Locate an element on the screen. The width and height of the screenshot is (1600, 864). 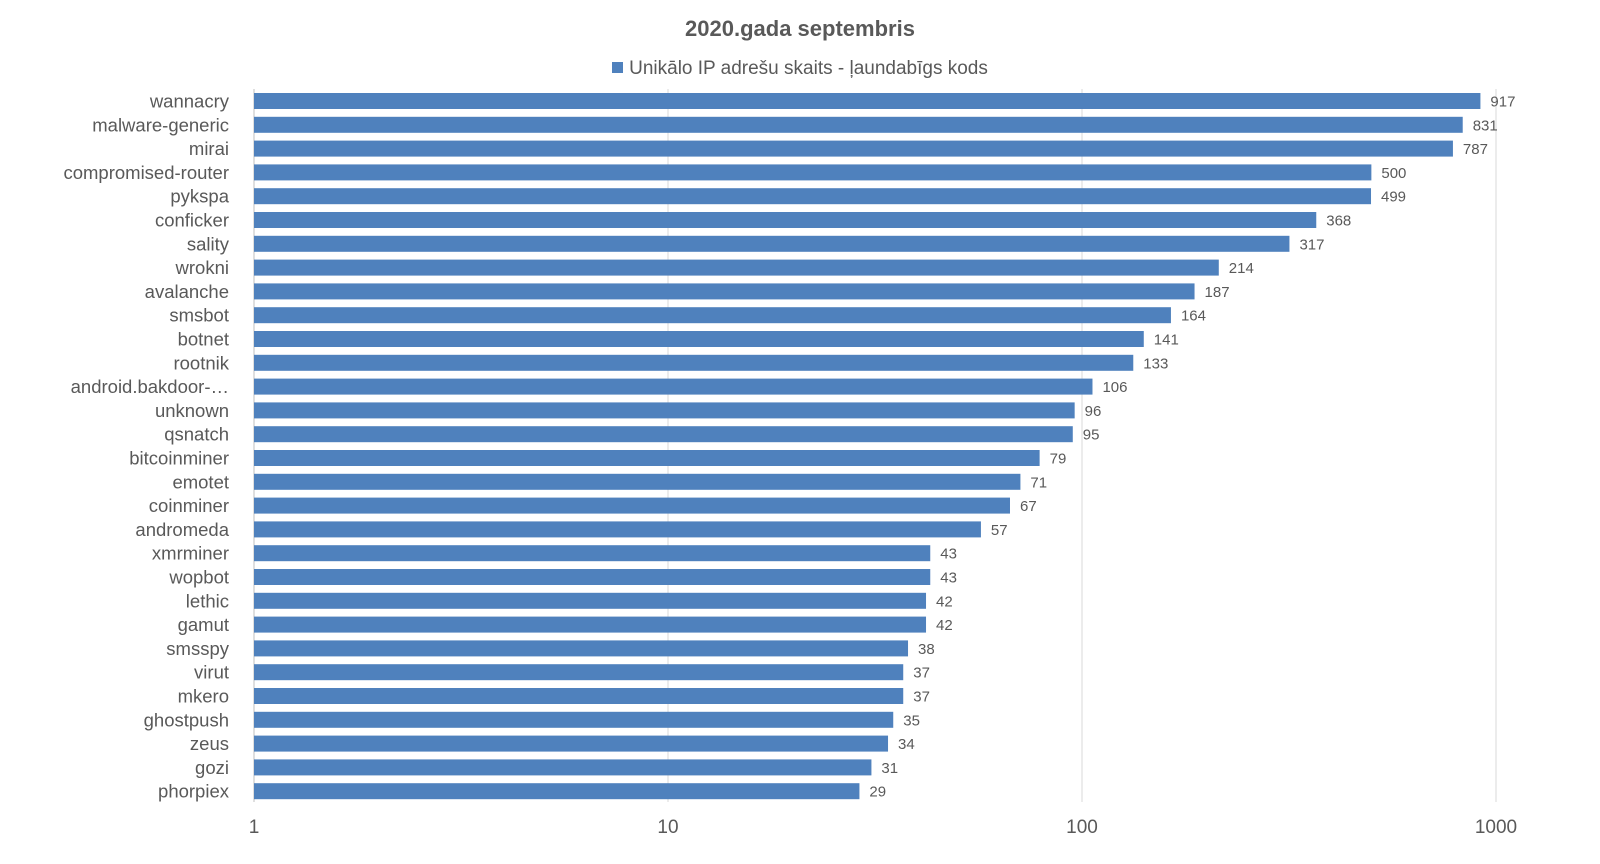
y-tick-label: mirai is located at coordinates (209, 148).